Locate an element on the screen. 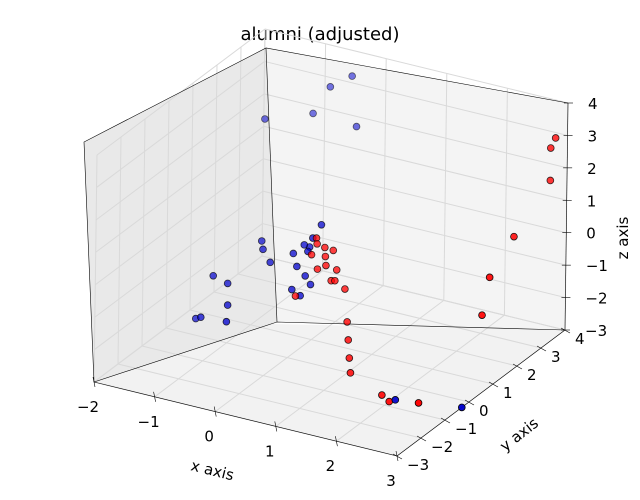 This screenshot has height=500, width=640. z-tick-label: 3 is located at coordinates (593, 136).